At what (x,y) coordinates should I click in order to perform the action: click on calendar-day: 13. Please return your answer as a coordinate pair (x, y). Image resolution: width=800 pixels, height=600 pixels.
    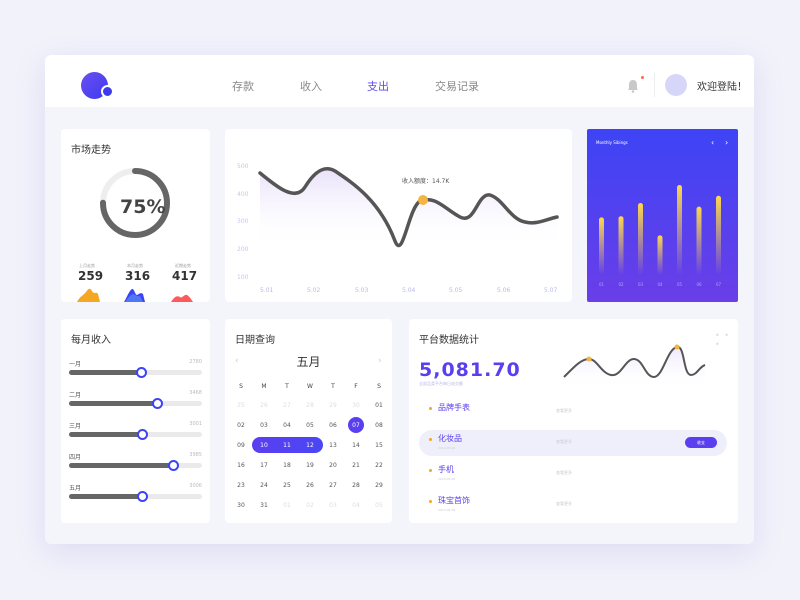
    Looking at the image, I should click on (333, 445).